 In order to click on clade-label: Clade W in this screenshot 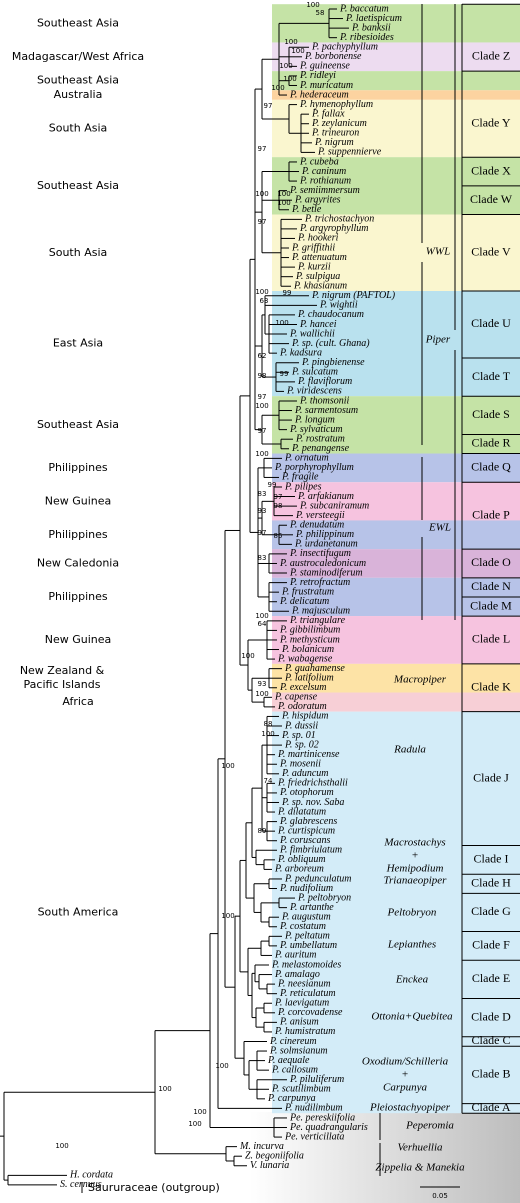, I will do `click(491, 199)`.